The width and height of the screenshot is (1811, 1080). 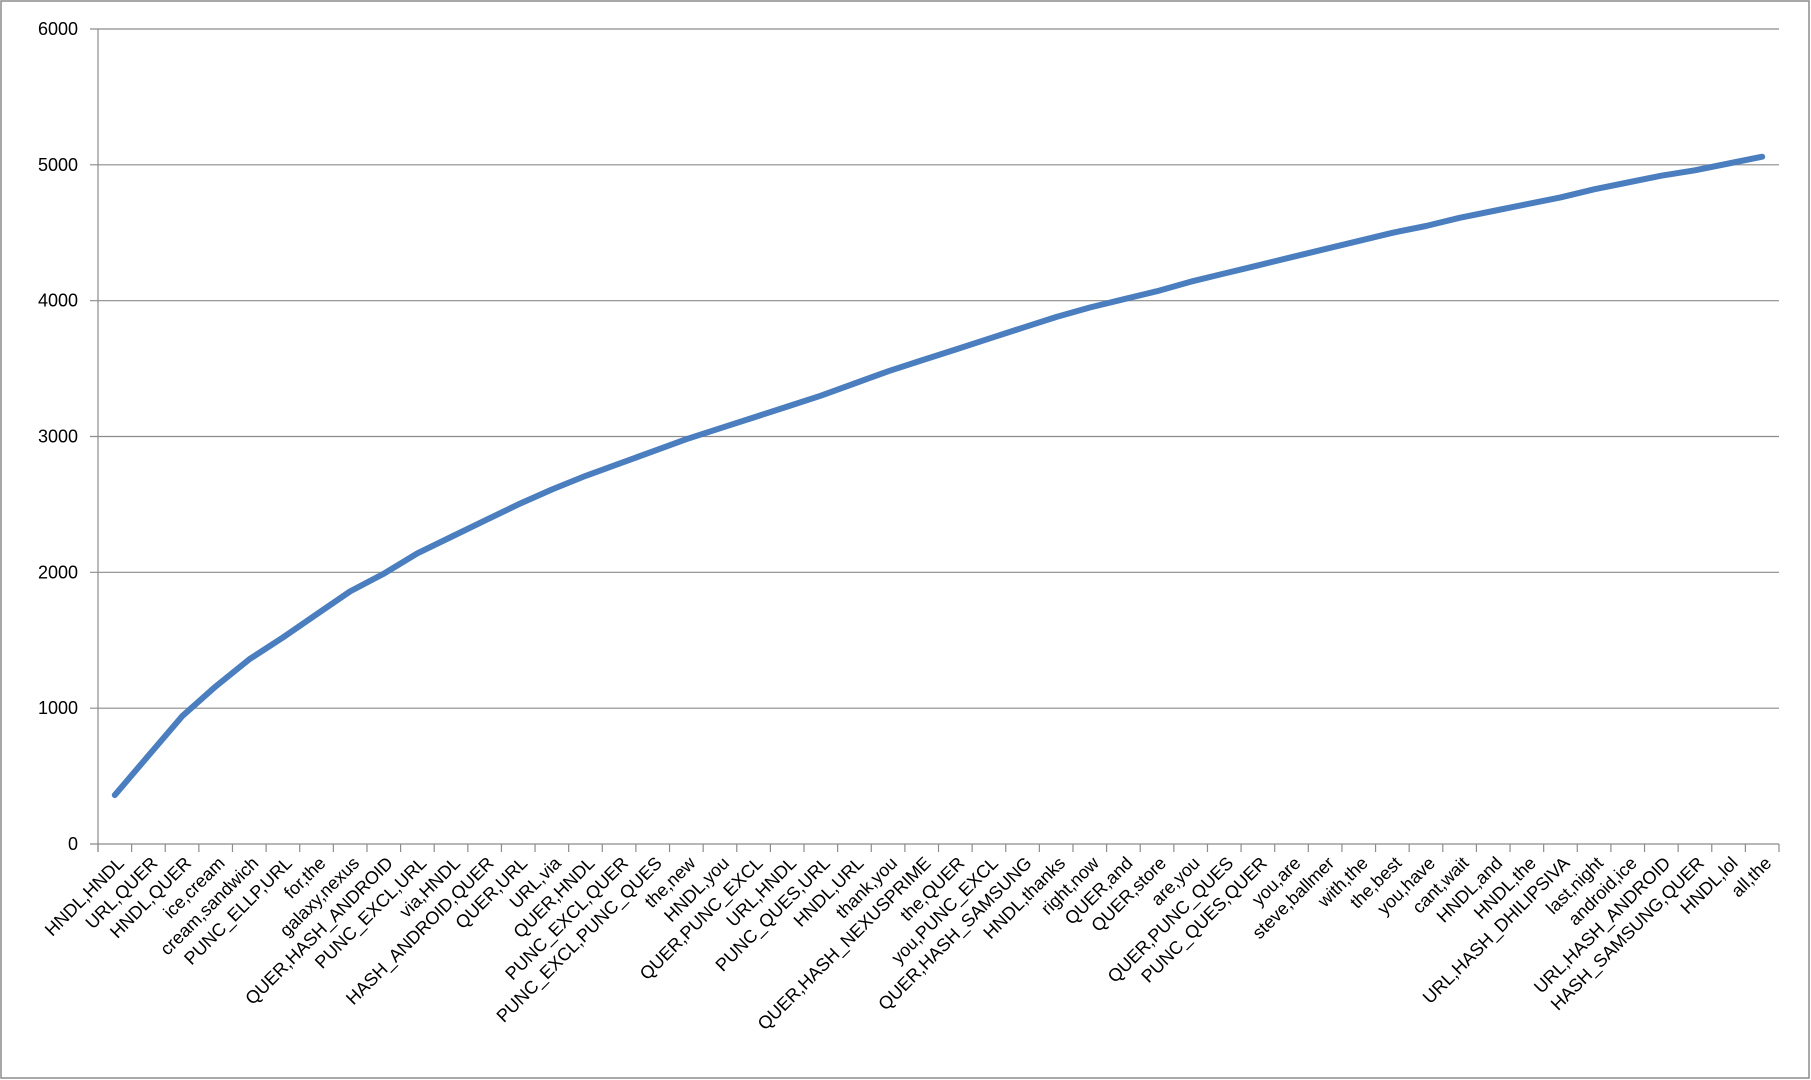 What do you see at coordinates (58, 572) in the screenshot?
I see `y-tick-label: 2000` at bounding box center [58, 572].